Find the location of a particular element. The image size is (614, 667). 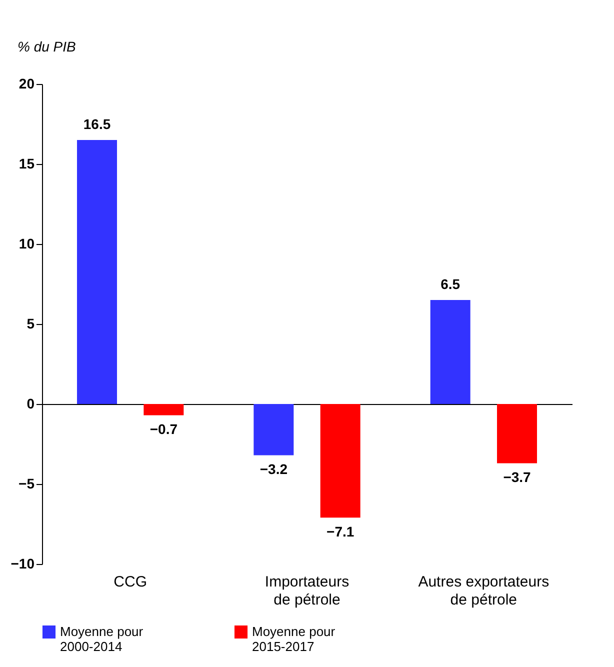

data-label: 6.5 is located at coordinates (450, 284).